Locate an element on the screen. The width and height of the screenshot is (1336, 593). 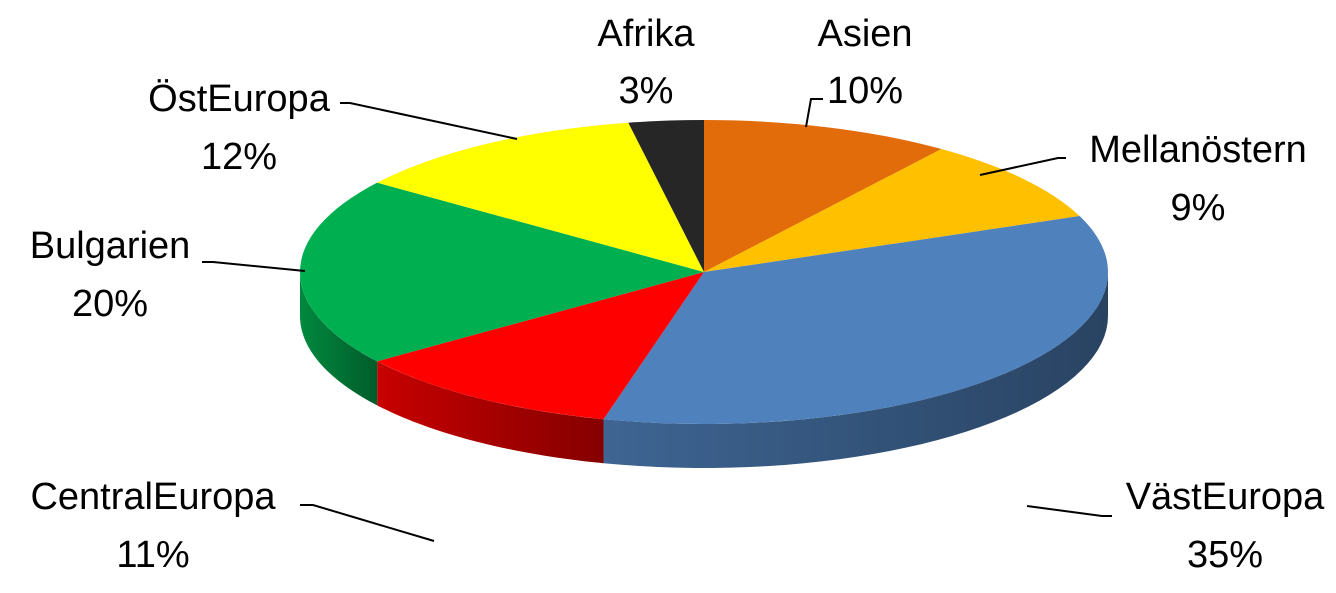
slice-label-vasteuropa: VästEuropa is located at coordinates (1225, 497).